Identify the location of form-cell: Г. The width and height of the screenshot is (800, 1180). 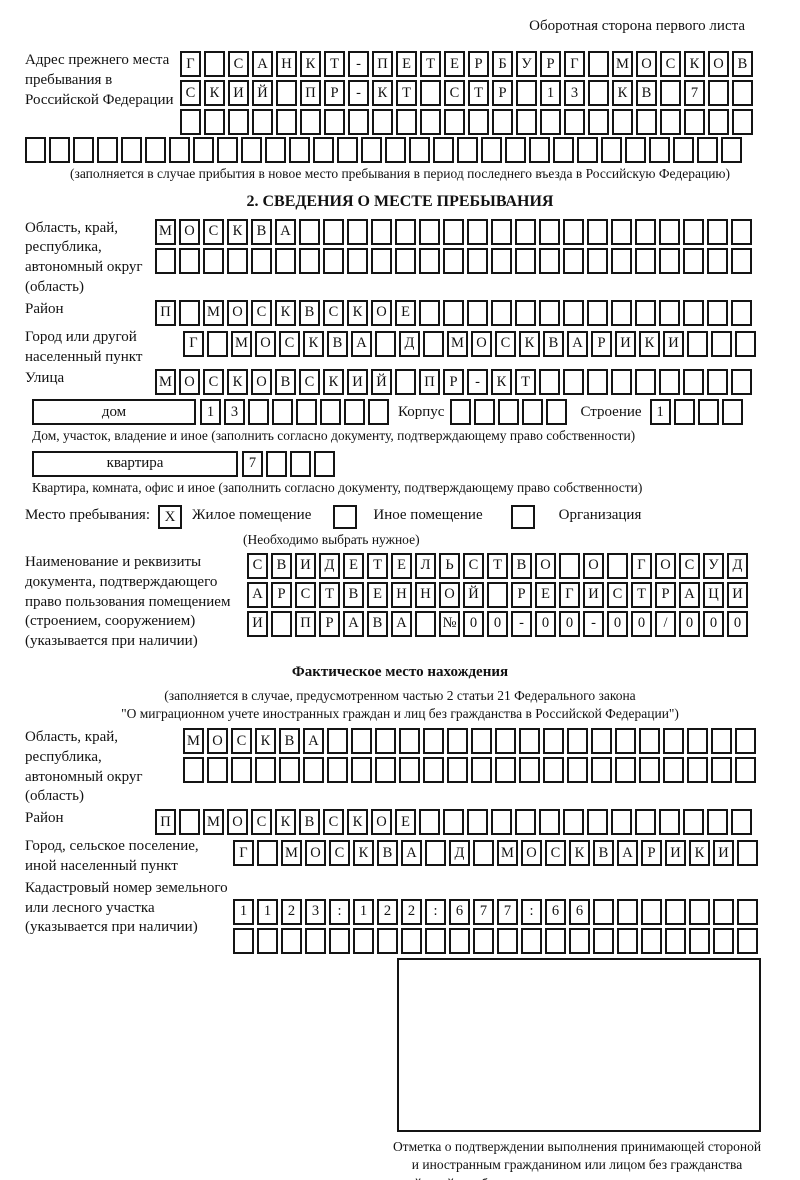
(569, 594).